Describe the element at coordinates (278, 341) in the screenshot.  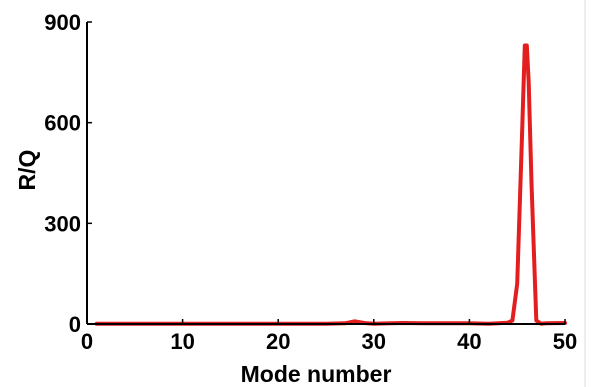
I see `x-tick-label: 20` at that location.